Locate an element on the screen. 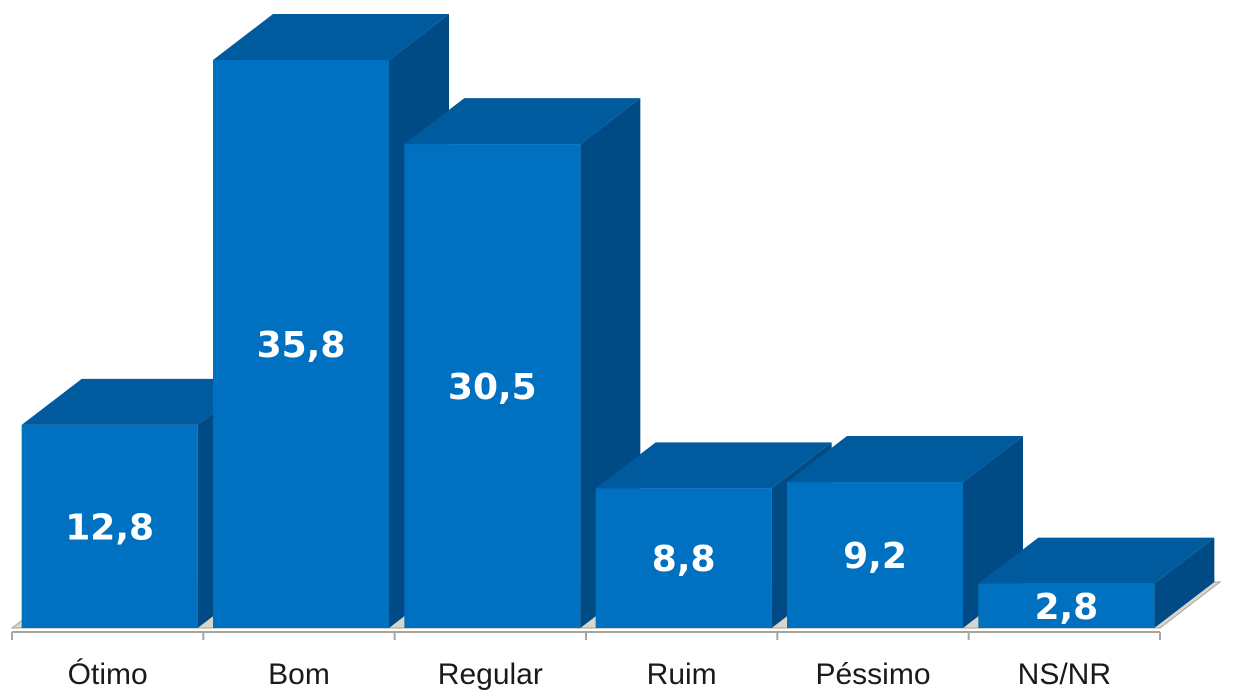  category-label: Regular is located at coordinates (490, 674).